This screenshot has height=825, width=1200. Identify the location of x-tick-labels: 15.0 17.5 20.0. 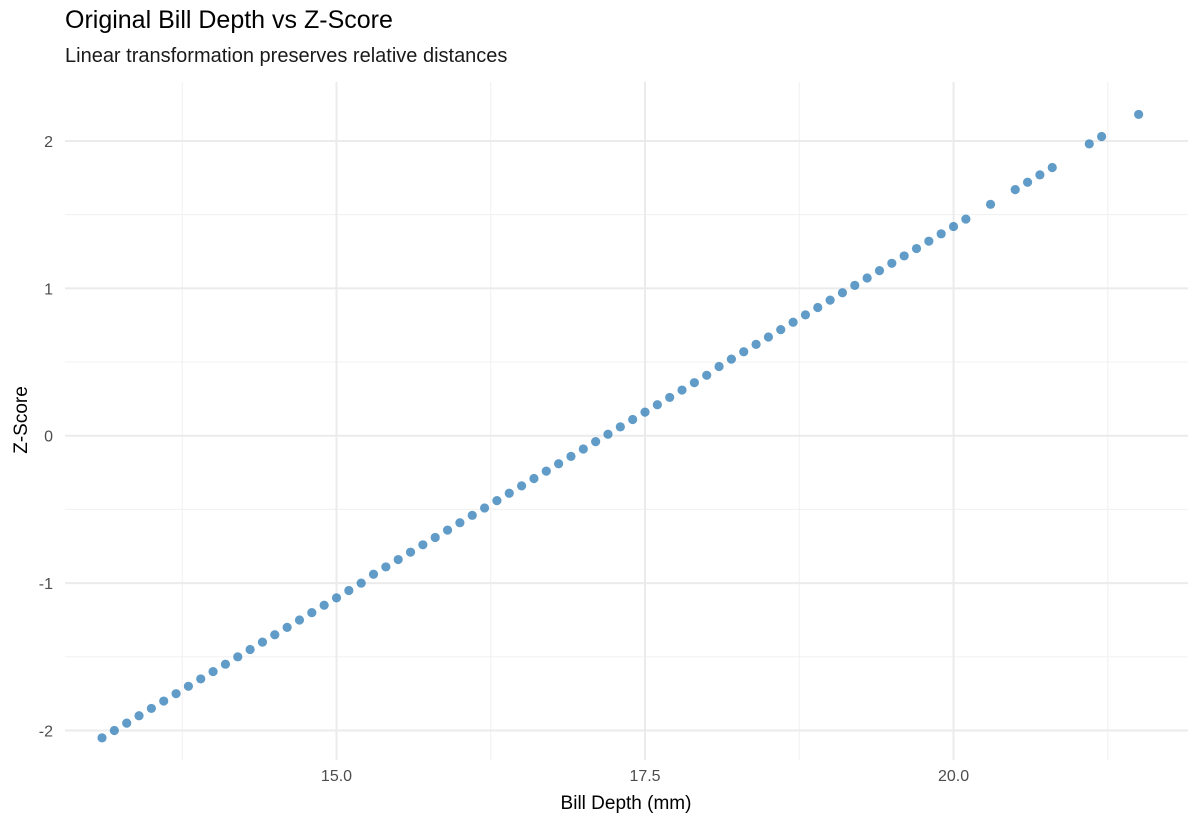
(645, 776).